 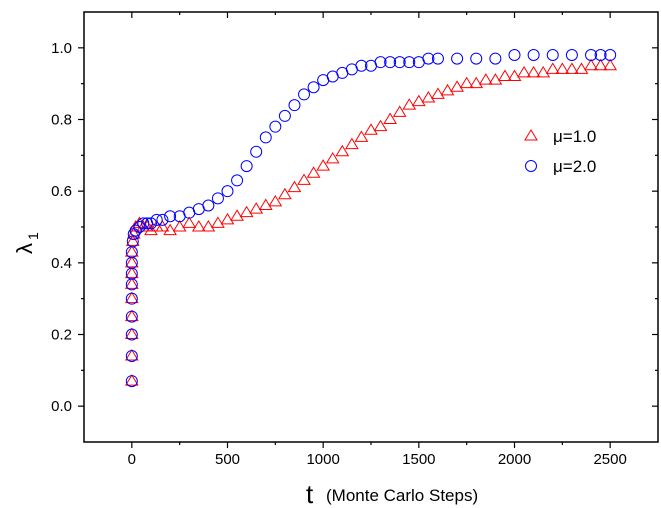 What do you see at coordinates (61, 191) in the screenshot?
I see `y-tick-label: 0.6` at bounding box center [61, 191].